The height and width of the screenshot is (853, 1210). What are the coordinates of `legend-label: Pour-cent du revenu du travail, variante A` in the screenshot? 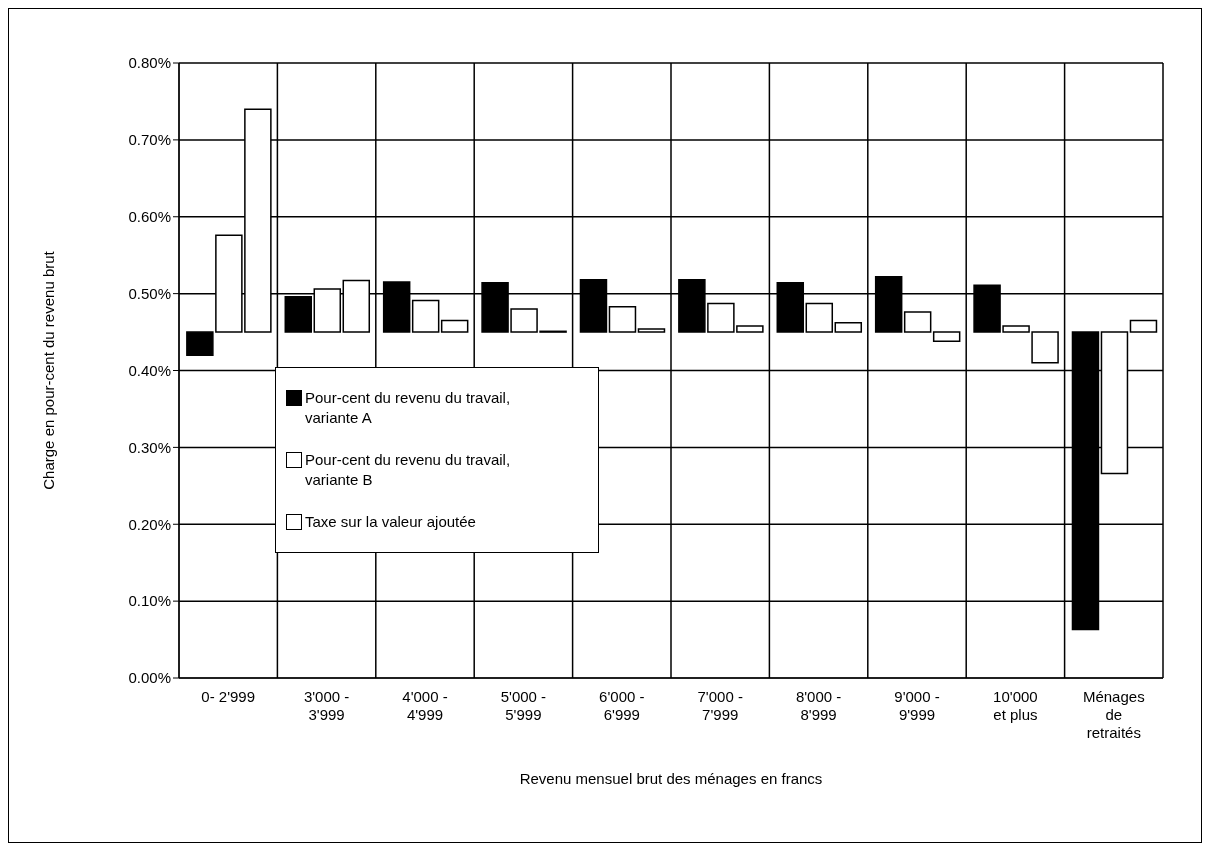 It's located at (408, 408).